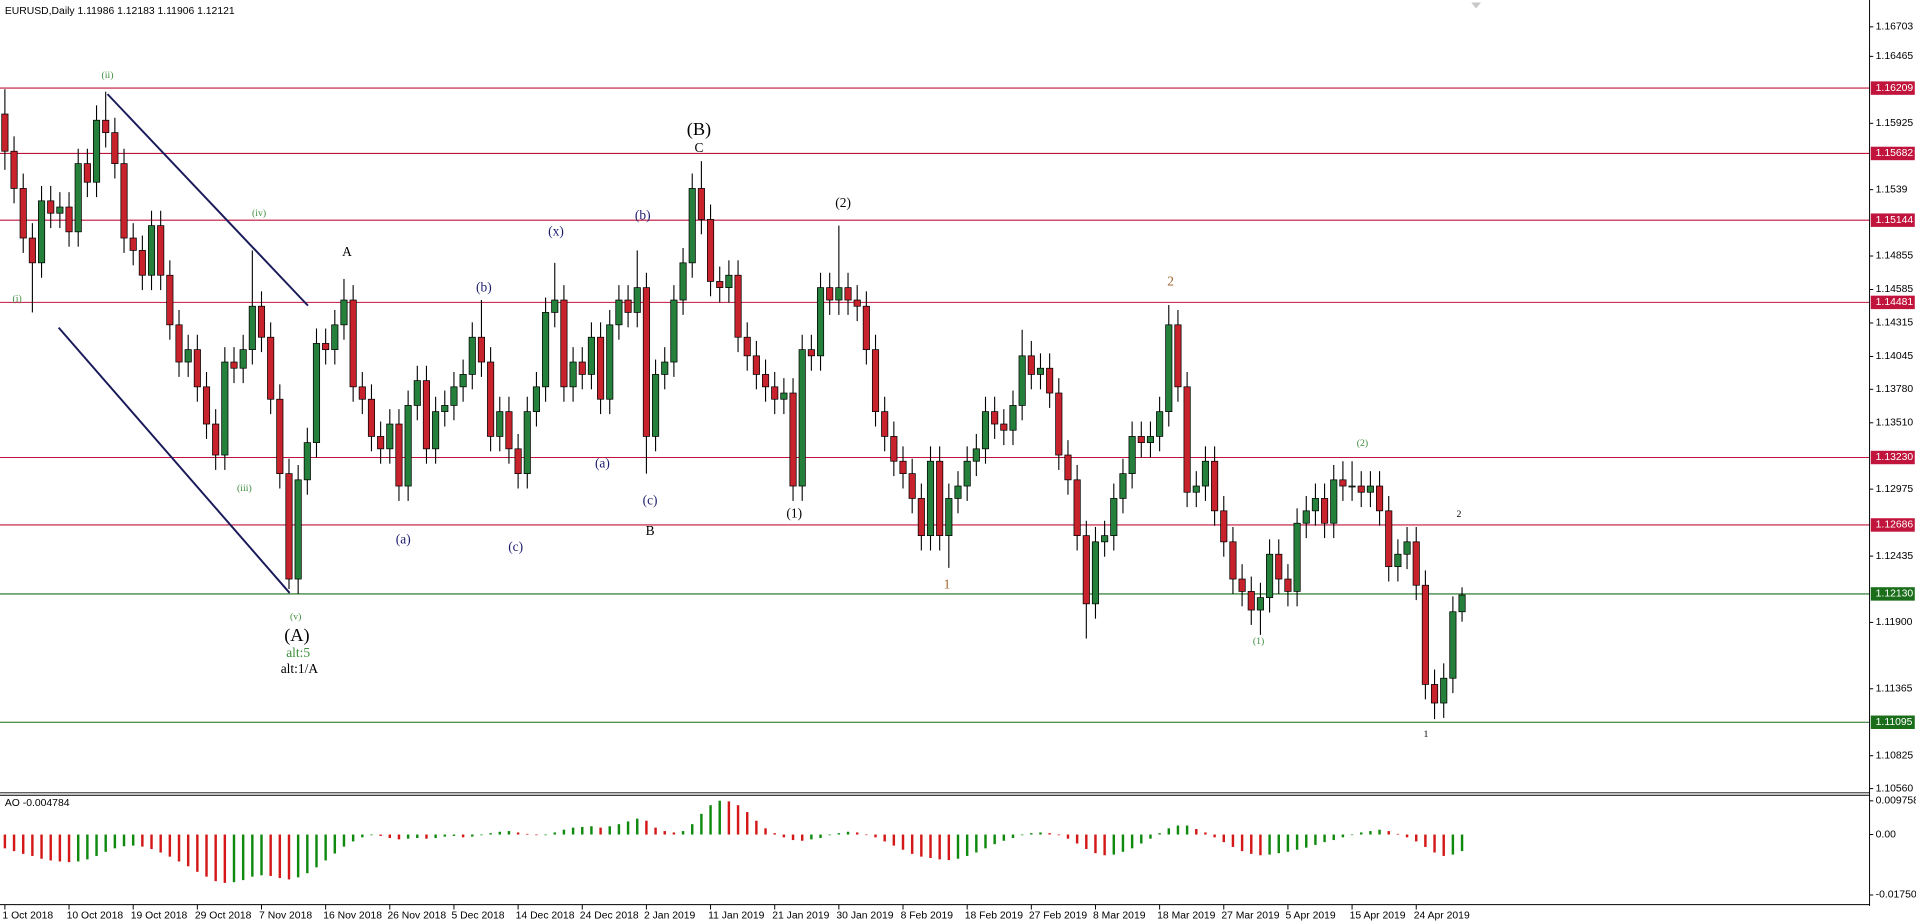 The image size is (1916, 923). What do you see at coordinates (95, 915) in the screenshot?
I see `x-tick-label: 10 Oct 2018` at bounding box center [95, 915].